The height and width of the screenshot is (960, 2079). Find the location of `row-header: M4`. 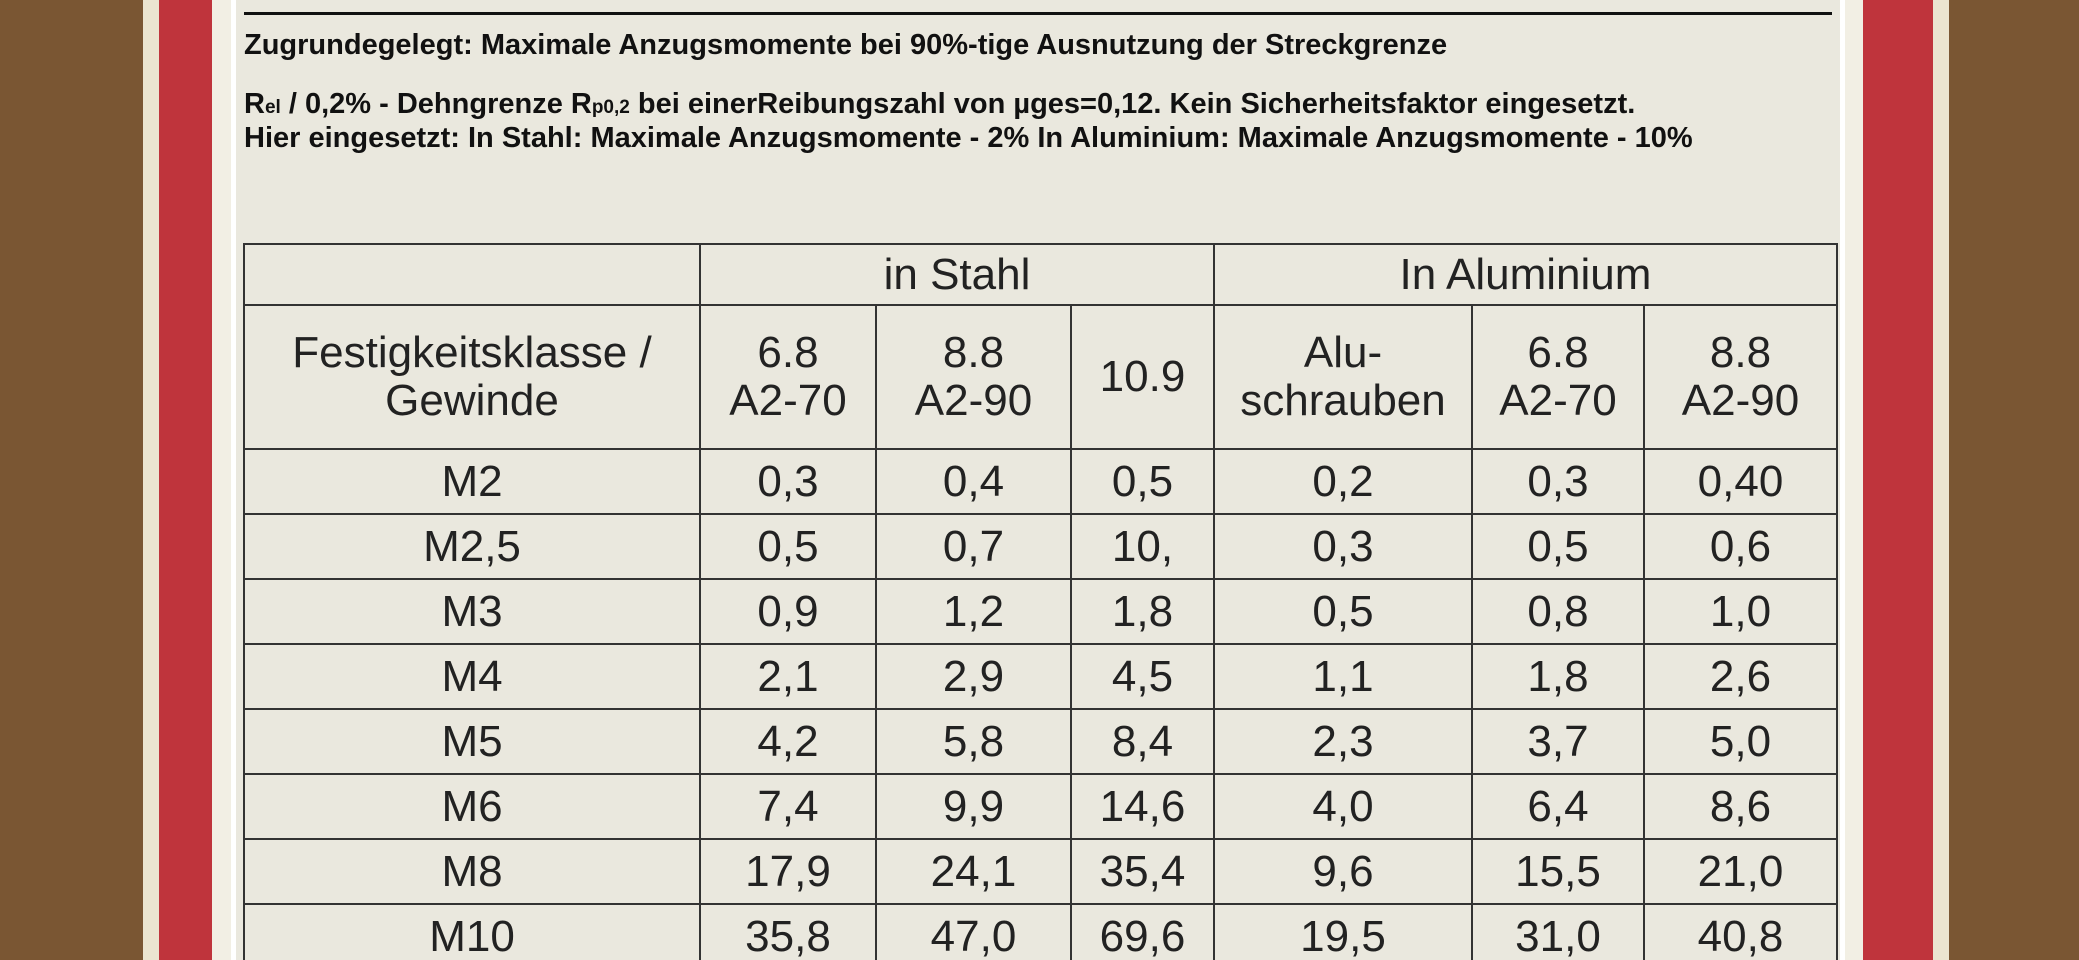

row-header: M4 is located at coordinates (472, 676).